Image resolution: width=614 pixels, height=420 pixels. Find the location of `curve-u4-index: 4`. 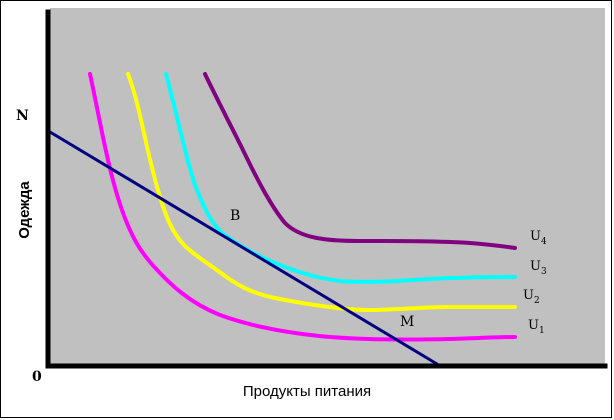

curve-u4-index: 4 is located at coordinates (544, 242).